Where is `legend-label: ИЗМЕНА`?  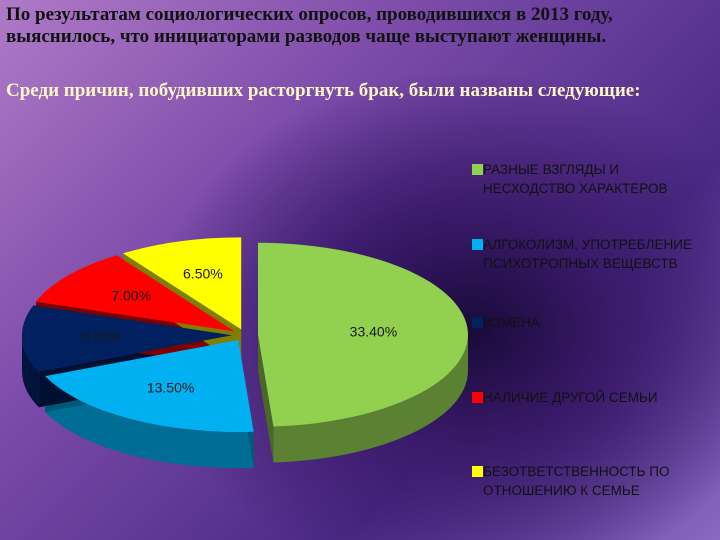
legend-label: ИЗМЕНА is located at coordinates (511, 322).